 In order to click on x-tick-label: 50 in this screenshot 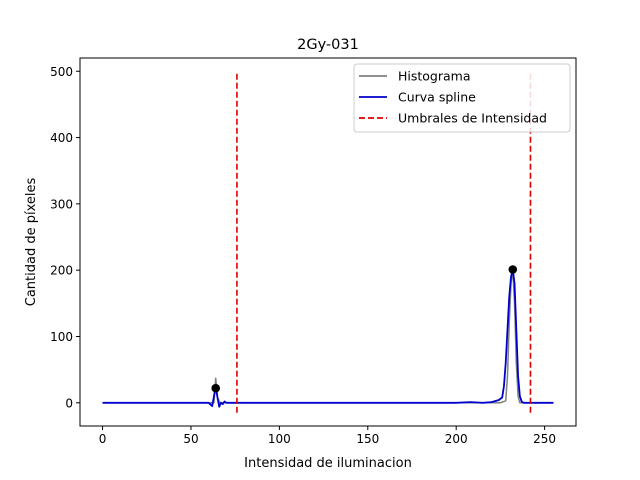, I will do `click(190, 439)`.